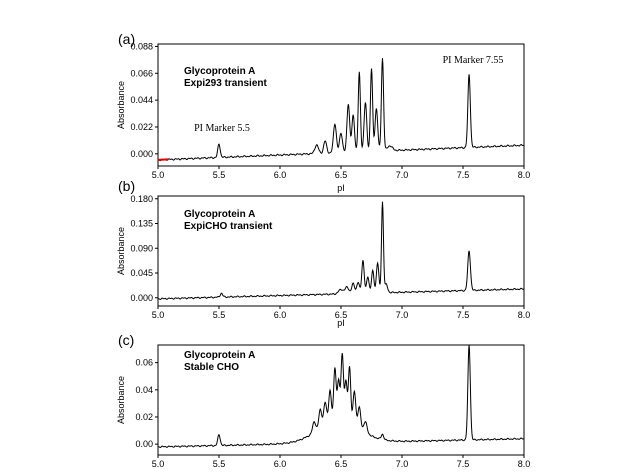 This screenshot has height=476, width=639. What do you see at coordinates (141, 100) in the screenshot?
I see `y-tick-label: 0.044` at bounding box center [141, 100].